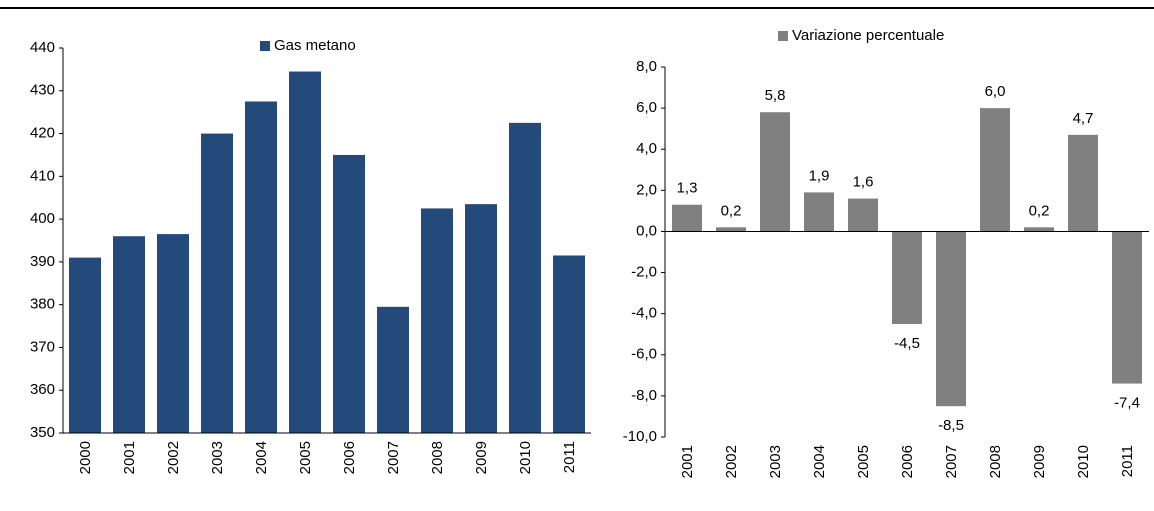 The image size is (1154, 511). I want to click on data-label: -7,4, so click(1127, 403).